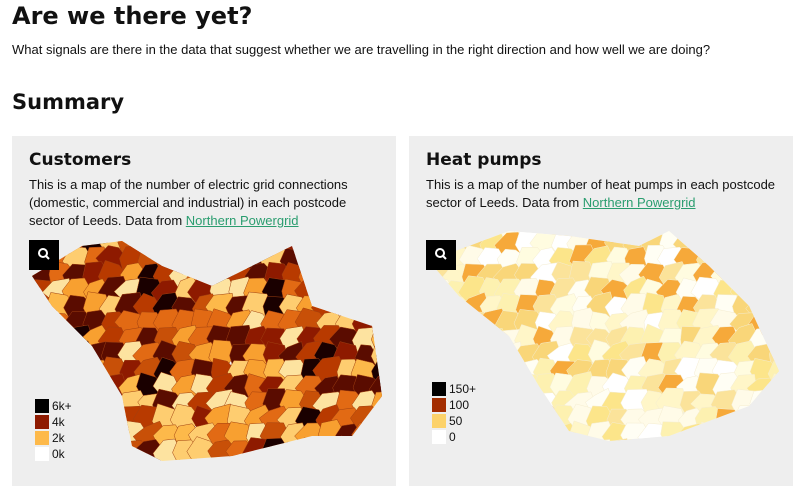  I want to click on legend-label: 50, so click(456, 421).